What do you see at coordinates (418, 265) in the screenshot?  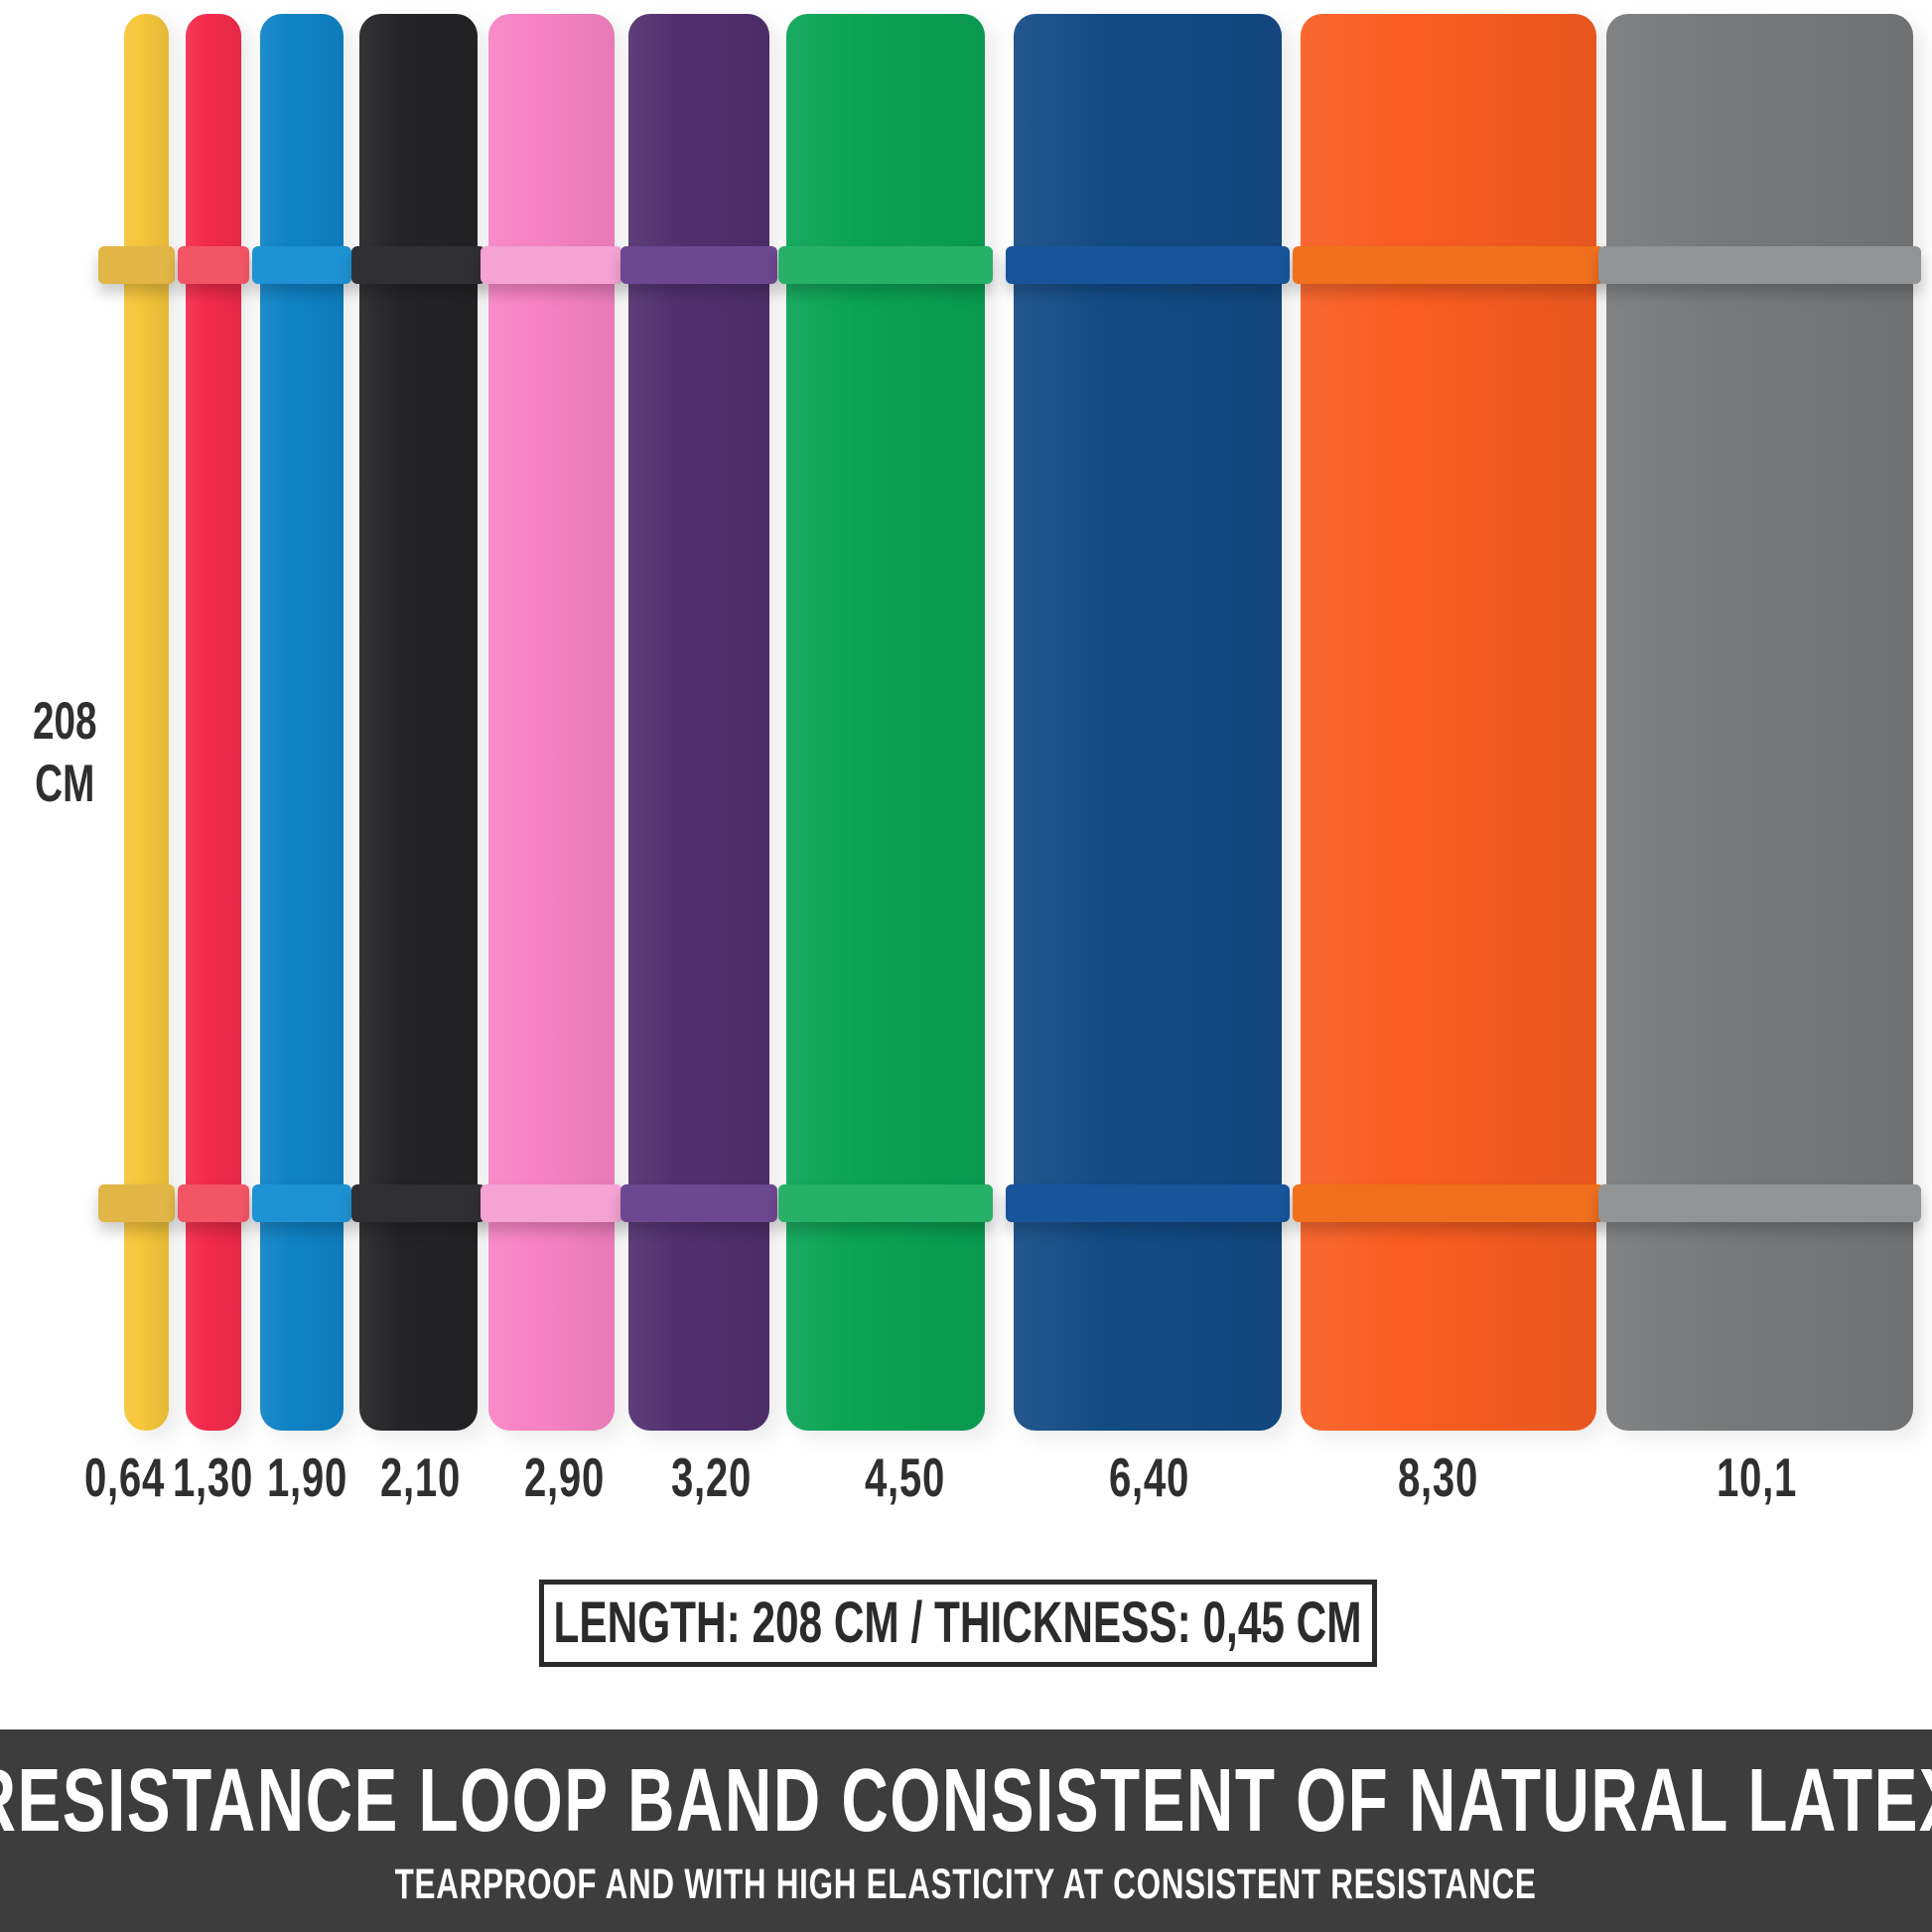 I see `band-black-clip-top` at bounding box center [418, 265].